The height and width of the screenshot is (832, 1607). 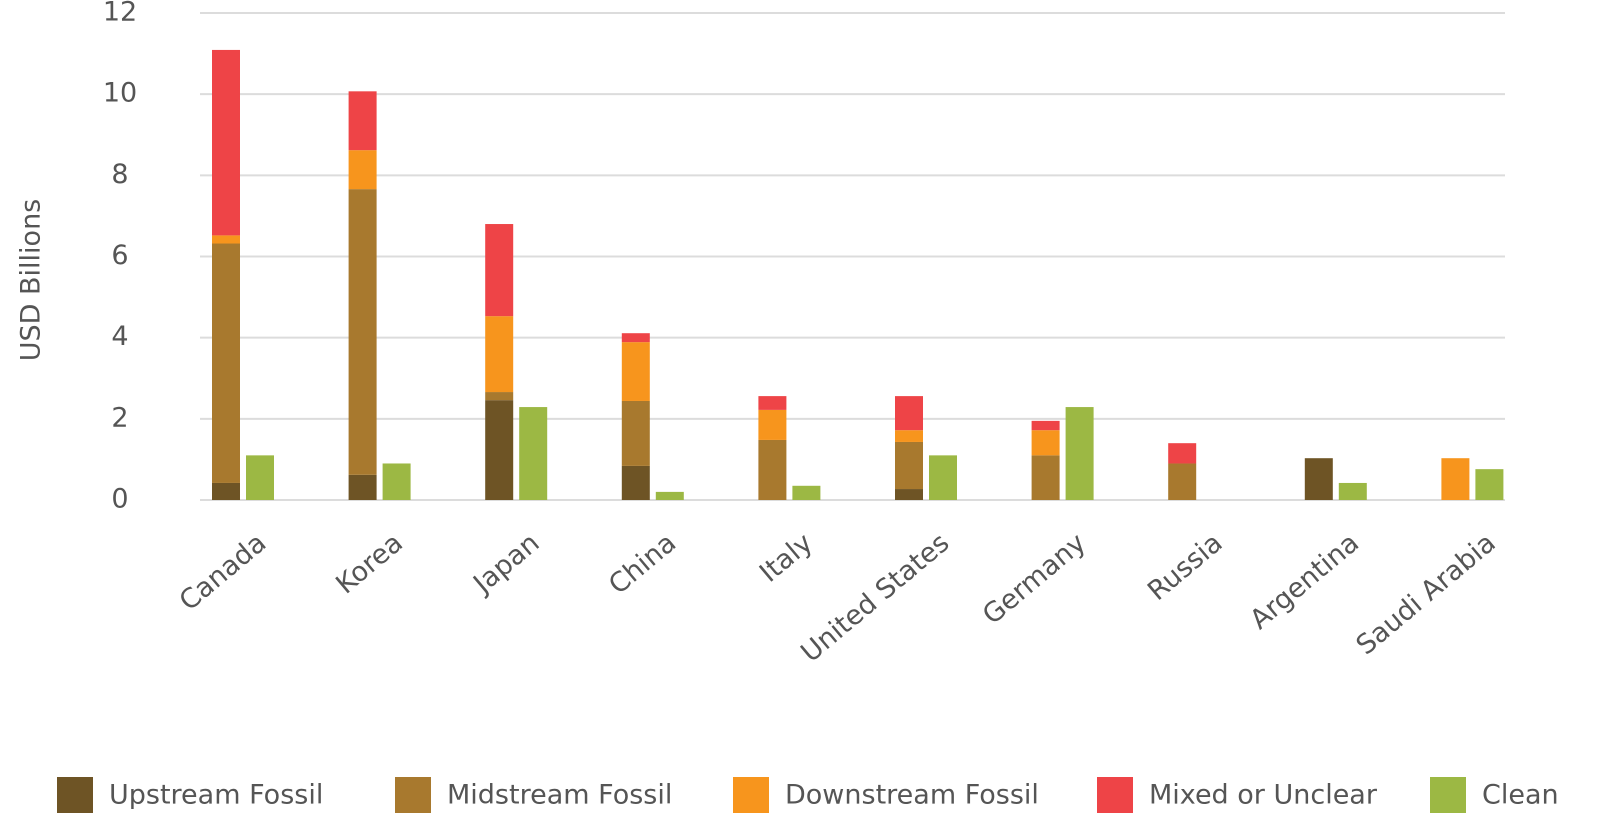 What do you see at coordinates (559, 795) in the screenshot?
I see `legend-label: Midstream Fossil` at bounding box center [559, 795].